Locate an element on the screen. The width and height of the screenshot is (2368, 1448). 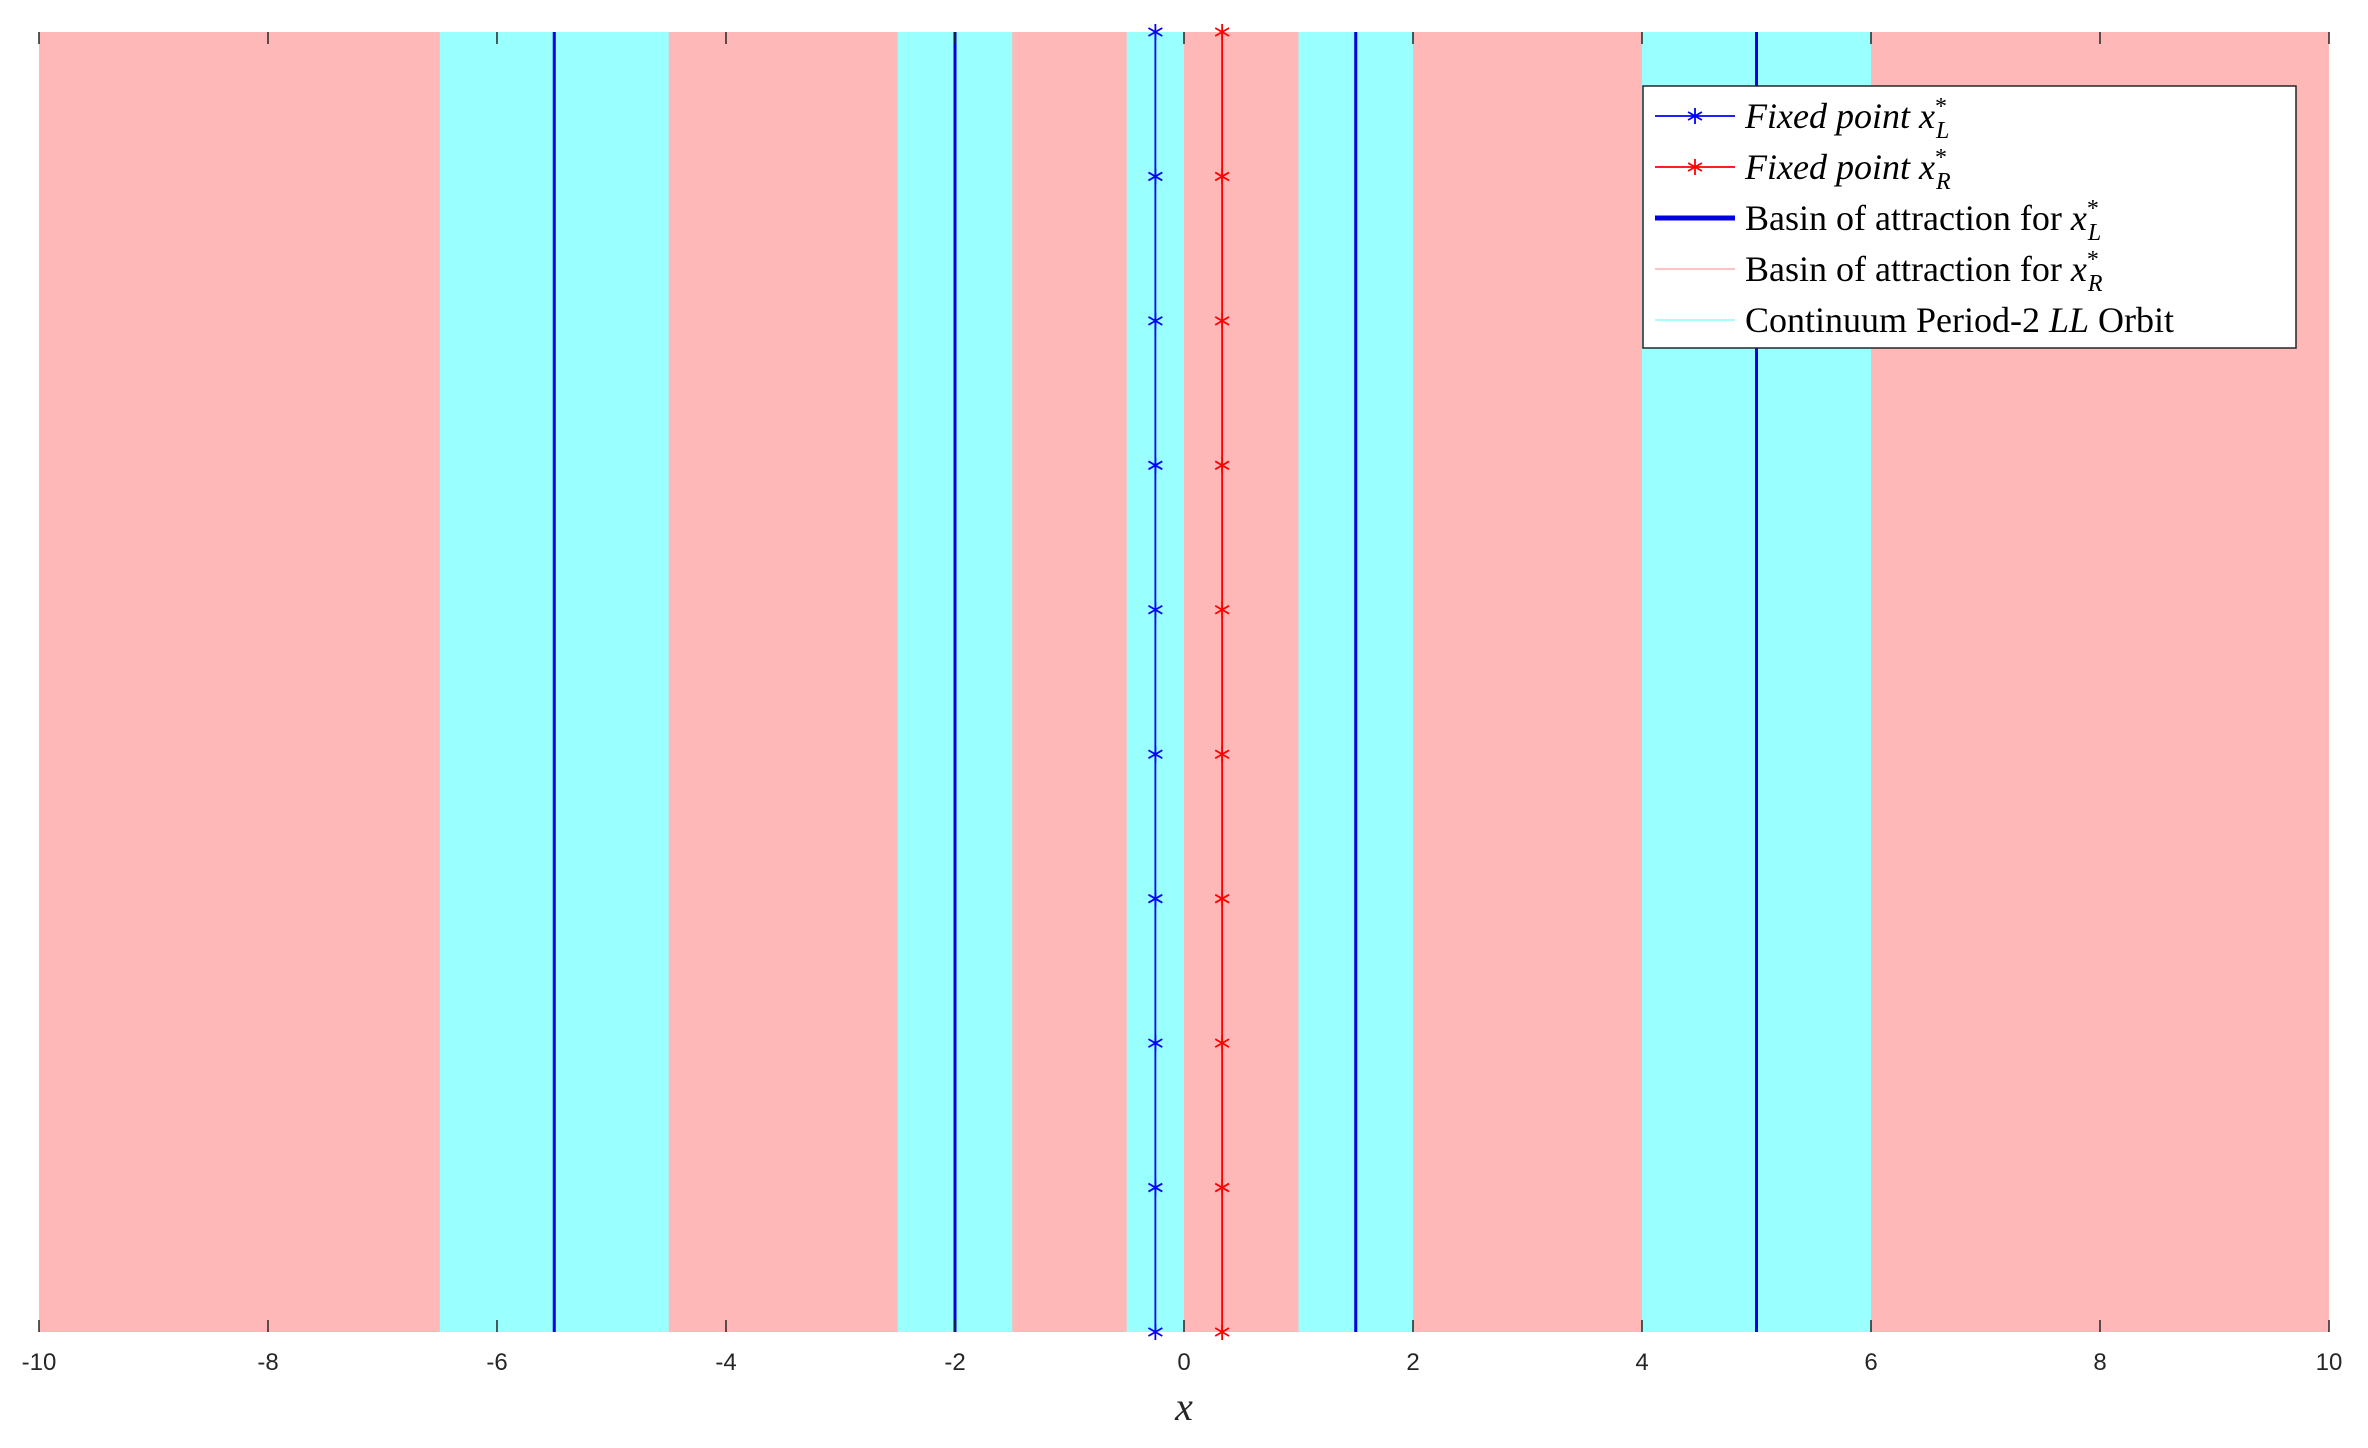
legend-label: Continuum Period-2 LL Orbit is located at coordinates (1959, 320).